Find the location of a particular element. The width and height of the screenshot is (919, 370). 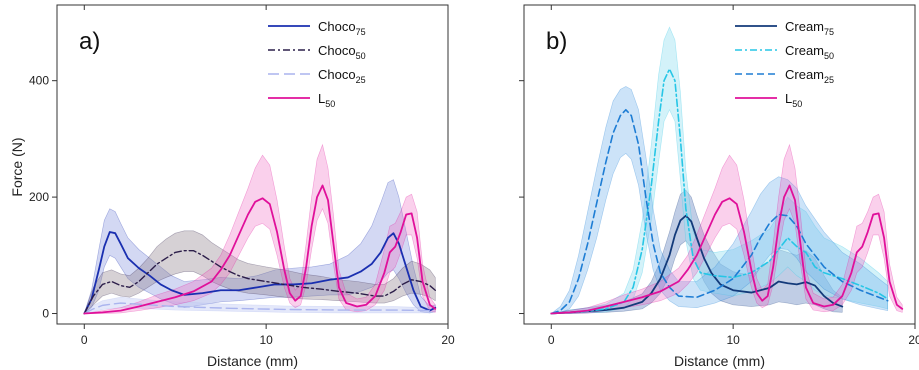

panel-label: a) is located at coordinates (89, 41).